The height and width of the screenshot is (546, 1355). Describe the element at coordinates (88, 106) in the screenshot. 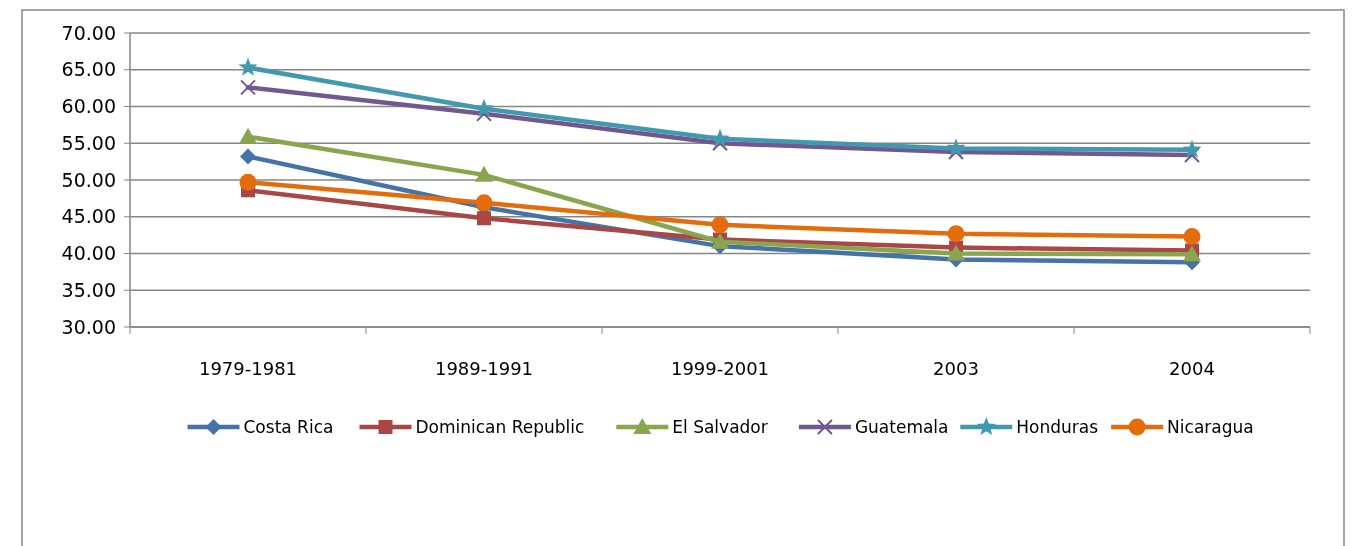

I see `y-tick-label: 60.00` at that location.